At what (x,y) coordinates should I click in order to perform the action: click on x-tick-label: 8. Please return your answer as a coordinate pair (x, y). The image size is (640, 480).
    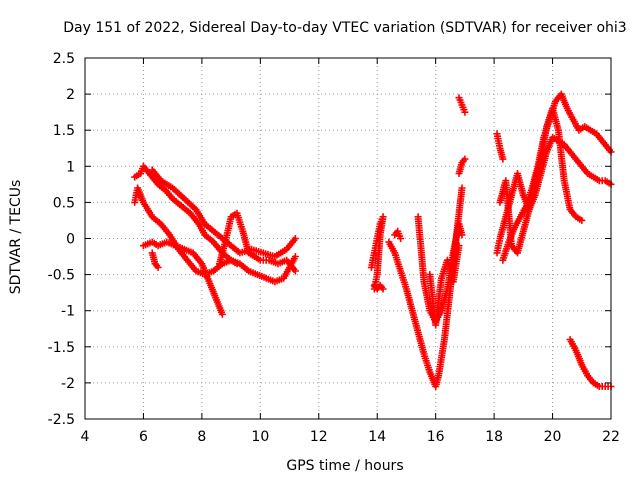
    Looking at the image, I should click on (201, 437).